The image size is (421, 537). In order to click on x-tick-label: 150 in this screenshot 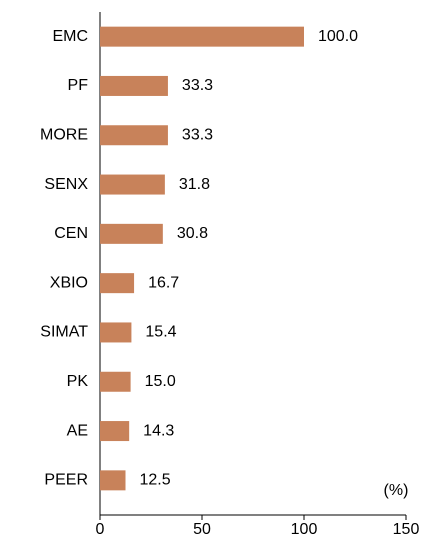, I will do `click(406, 529)`.